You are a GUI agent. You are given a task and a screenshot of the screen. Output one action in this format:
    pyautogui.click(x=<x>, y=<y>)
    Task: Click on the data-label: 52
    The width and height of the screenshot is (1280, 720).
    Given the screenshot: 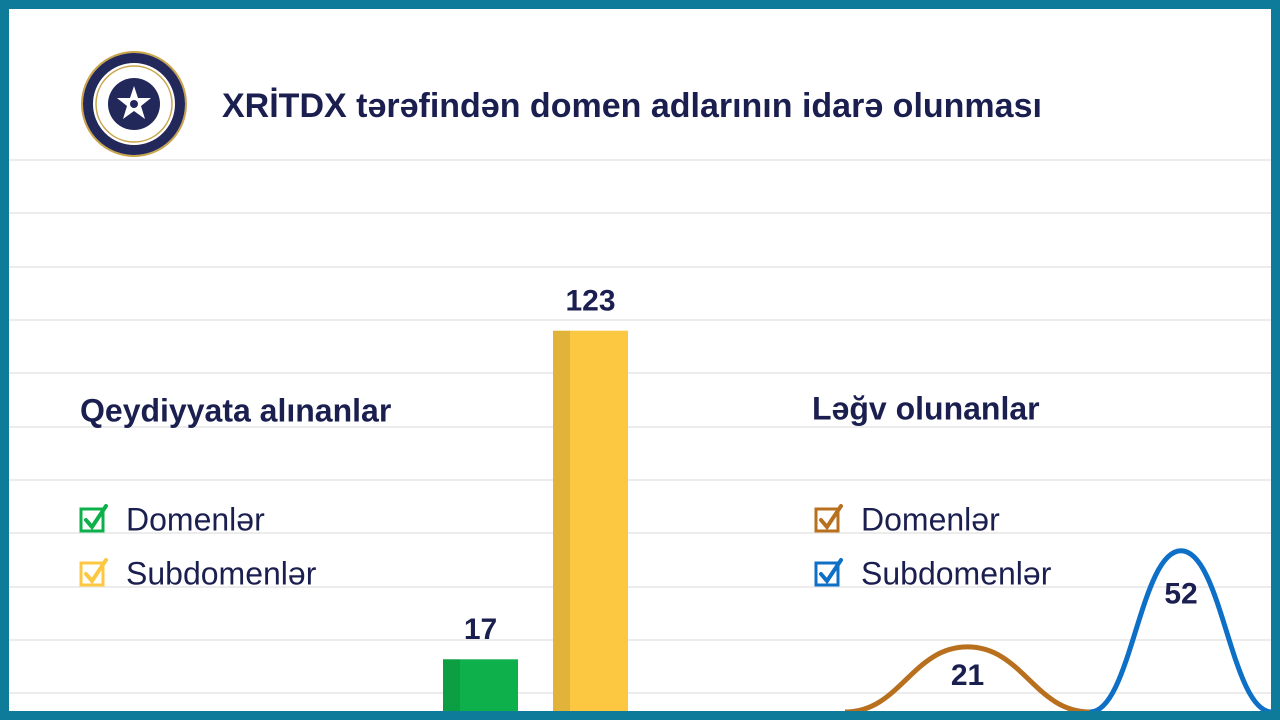 What is the action you would take?
    pyautogui.click(x=1180, y=594)
    